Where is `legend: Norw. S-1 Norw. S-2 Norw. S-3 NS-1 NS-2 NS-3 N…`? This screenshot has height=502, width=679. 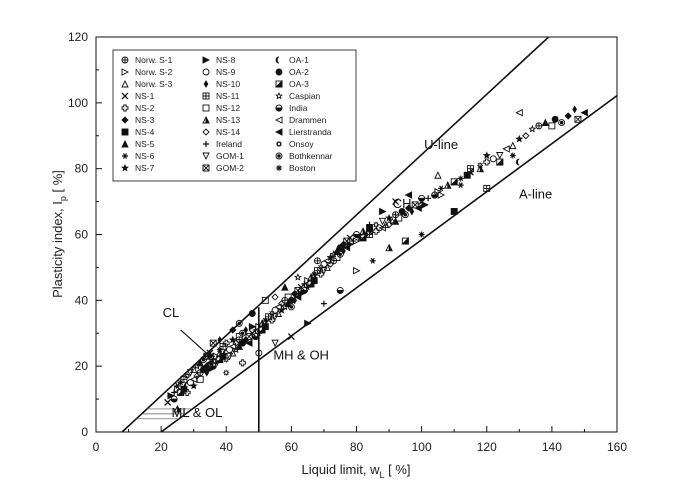
legend: Norw. S-1 Norw. S-2 Norw. S-3 NS-1 NS-2 NS-3 N… is located at coordinates (234, 115).